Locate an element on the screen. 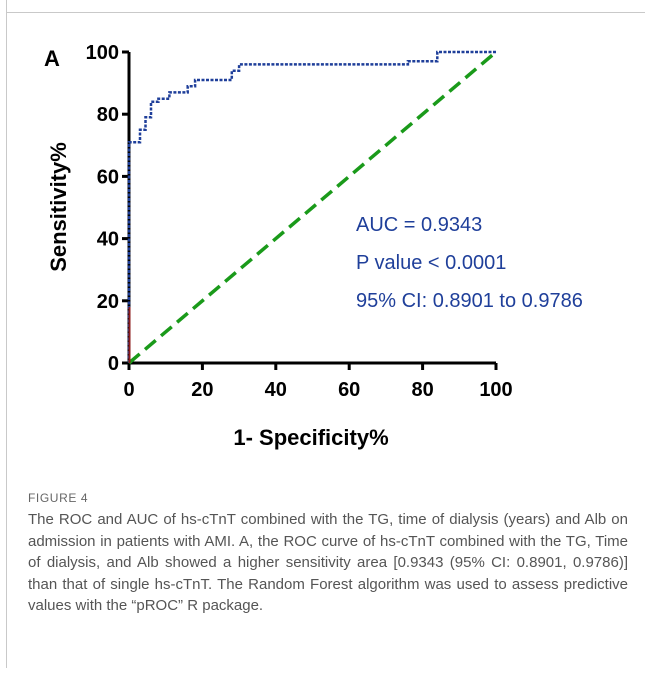 The height and width of the screenshot is (675, 645). x-tick-label: 20 is located at coordinates (202, 390).